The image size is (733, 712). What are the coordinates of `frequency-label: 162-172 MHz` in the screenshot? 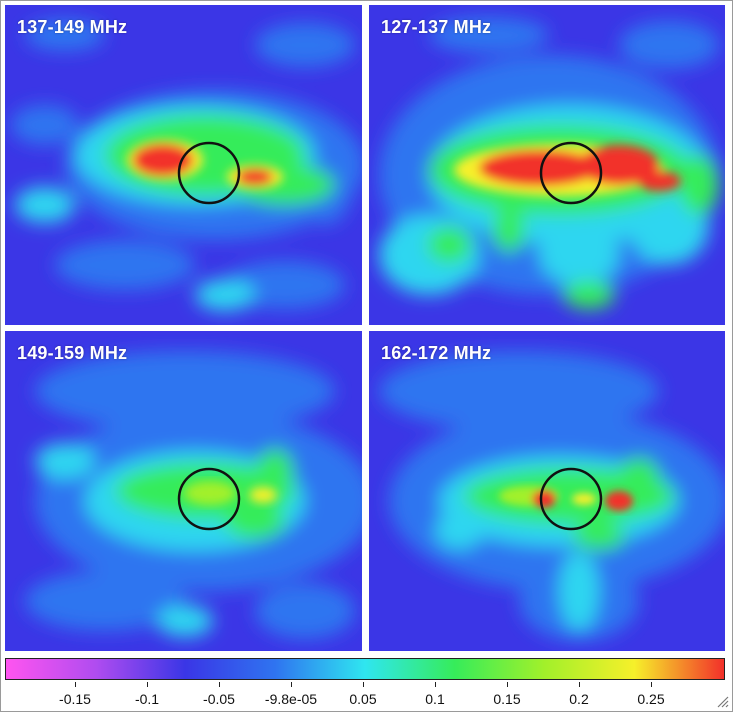 It's located at (436, 353).